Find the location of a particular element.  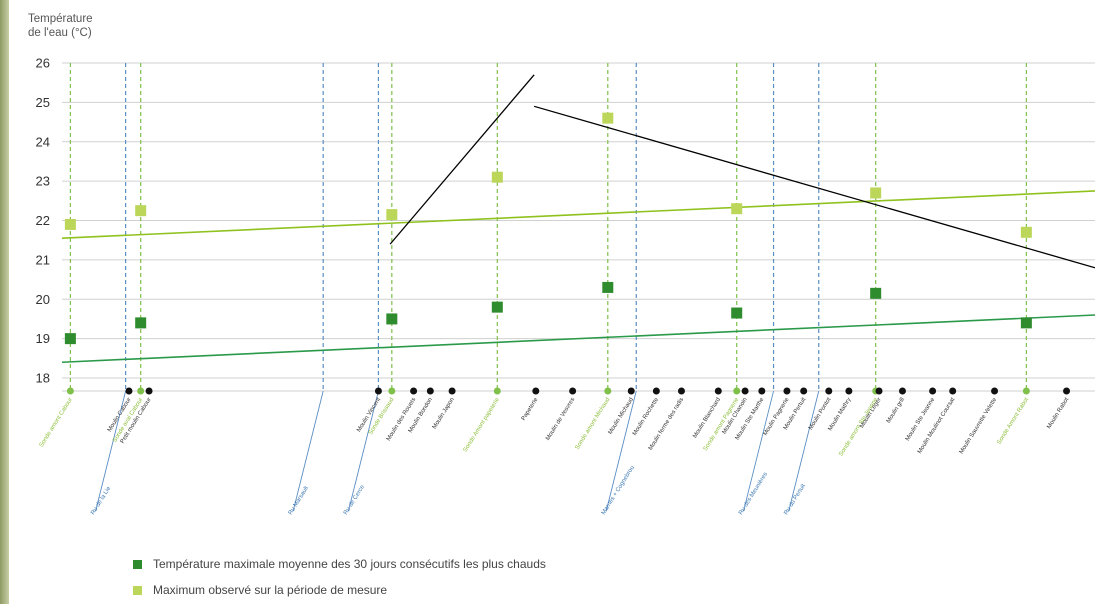

tributary-label: Ru du Pertuit is located at coordinates (795, 499).